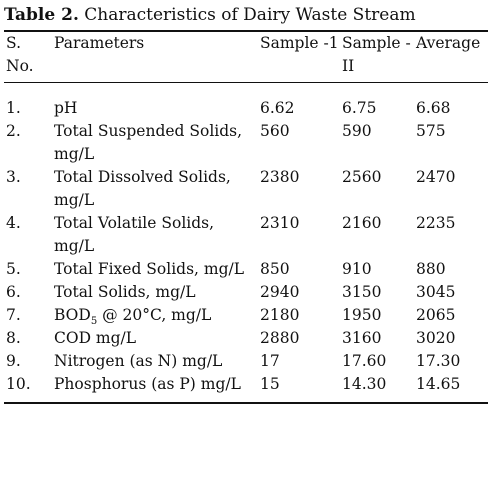 The height and width of the screenshot is (489, 491). What do you see at coordinates (431, 131) in the screenshot?
I see `row-average: 575` at bounding box center [431, 131].